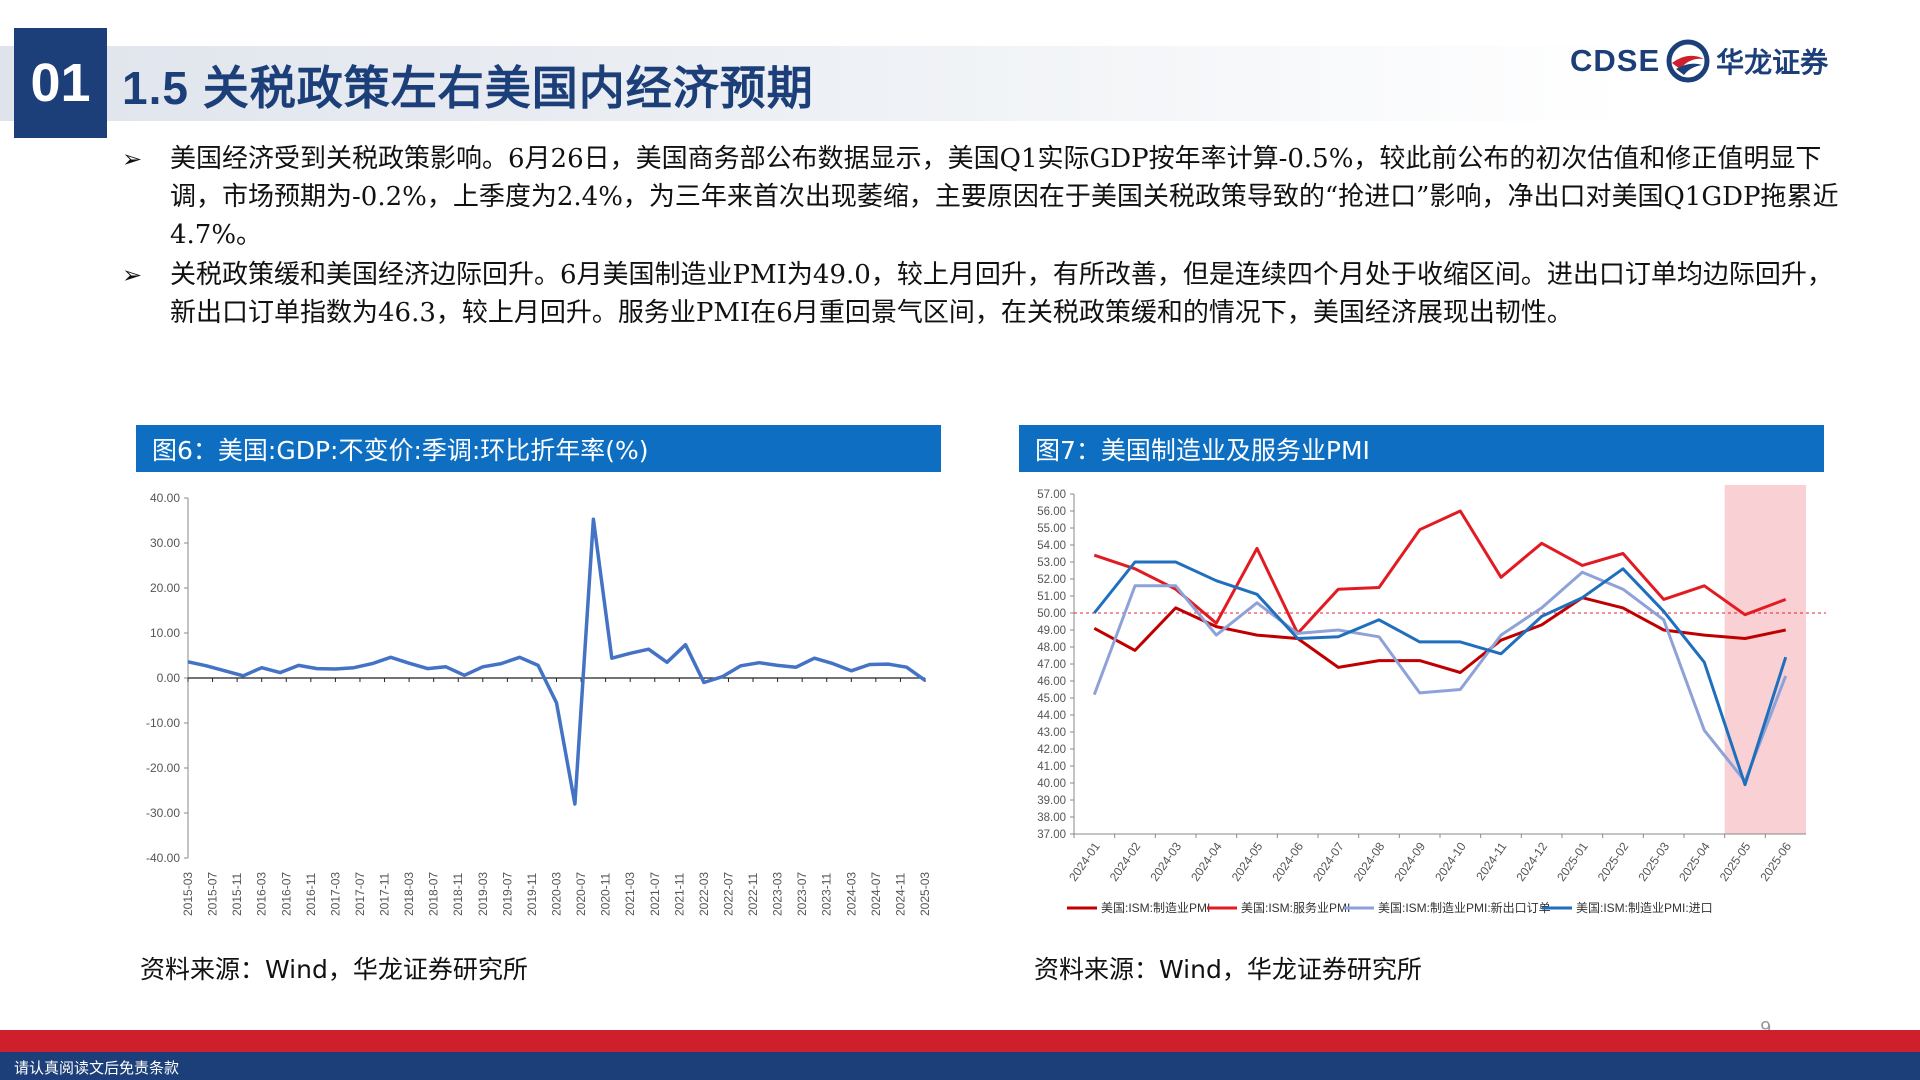 The width and height of the screenshot is (1920, 1080). I want to click on x-tick-label: 2024-11, so click(1491, 861).